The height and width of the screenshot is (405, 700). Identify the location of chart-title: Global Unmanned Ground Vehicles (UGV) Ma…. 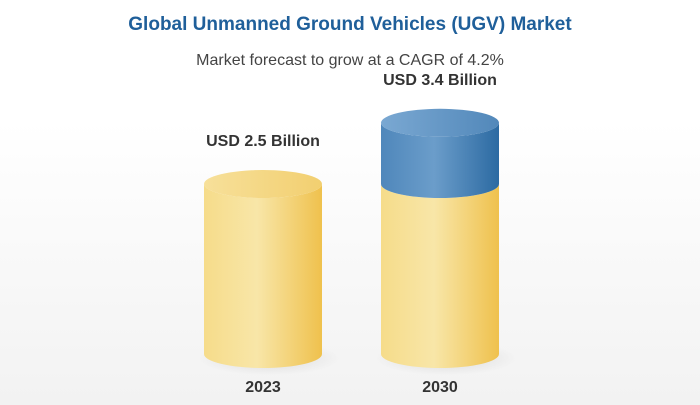
(350, 24).